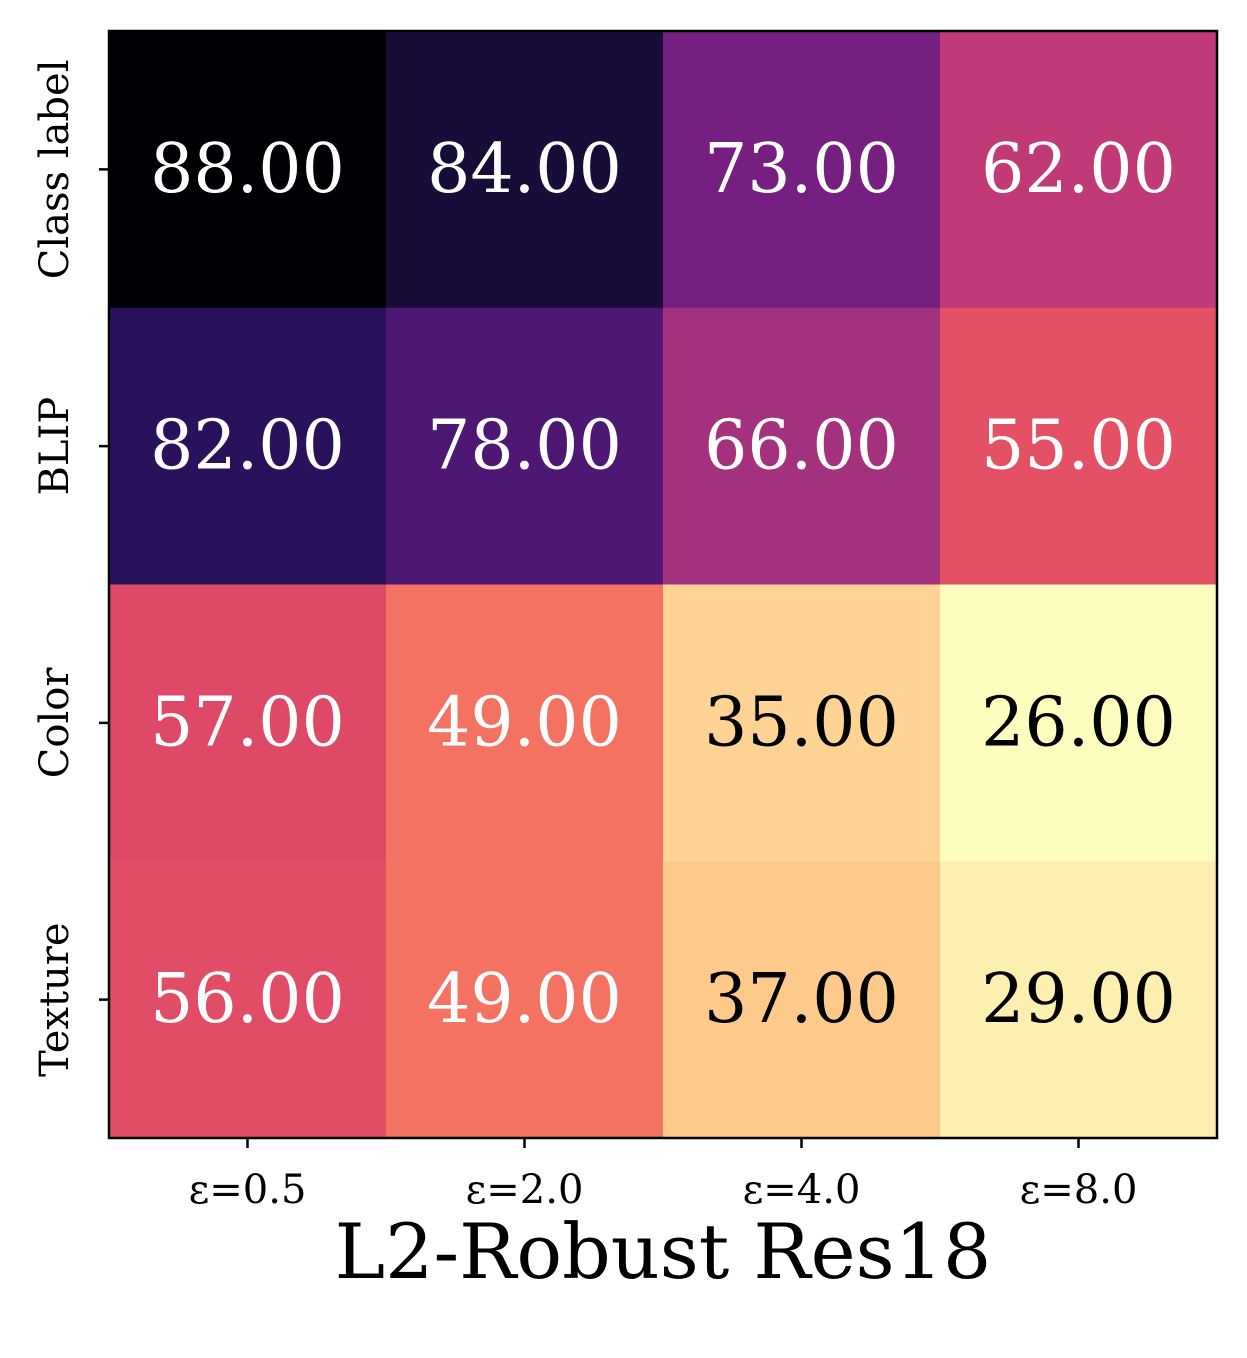 The width and height of the screenshot is (1247, 1358). I want to click on heatmap-cell-r3-c0, so click(248, 1000).